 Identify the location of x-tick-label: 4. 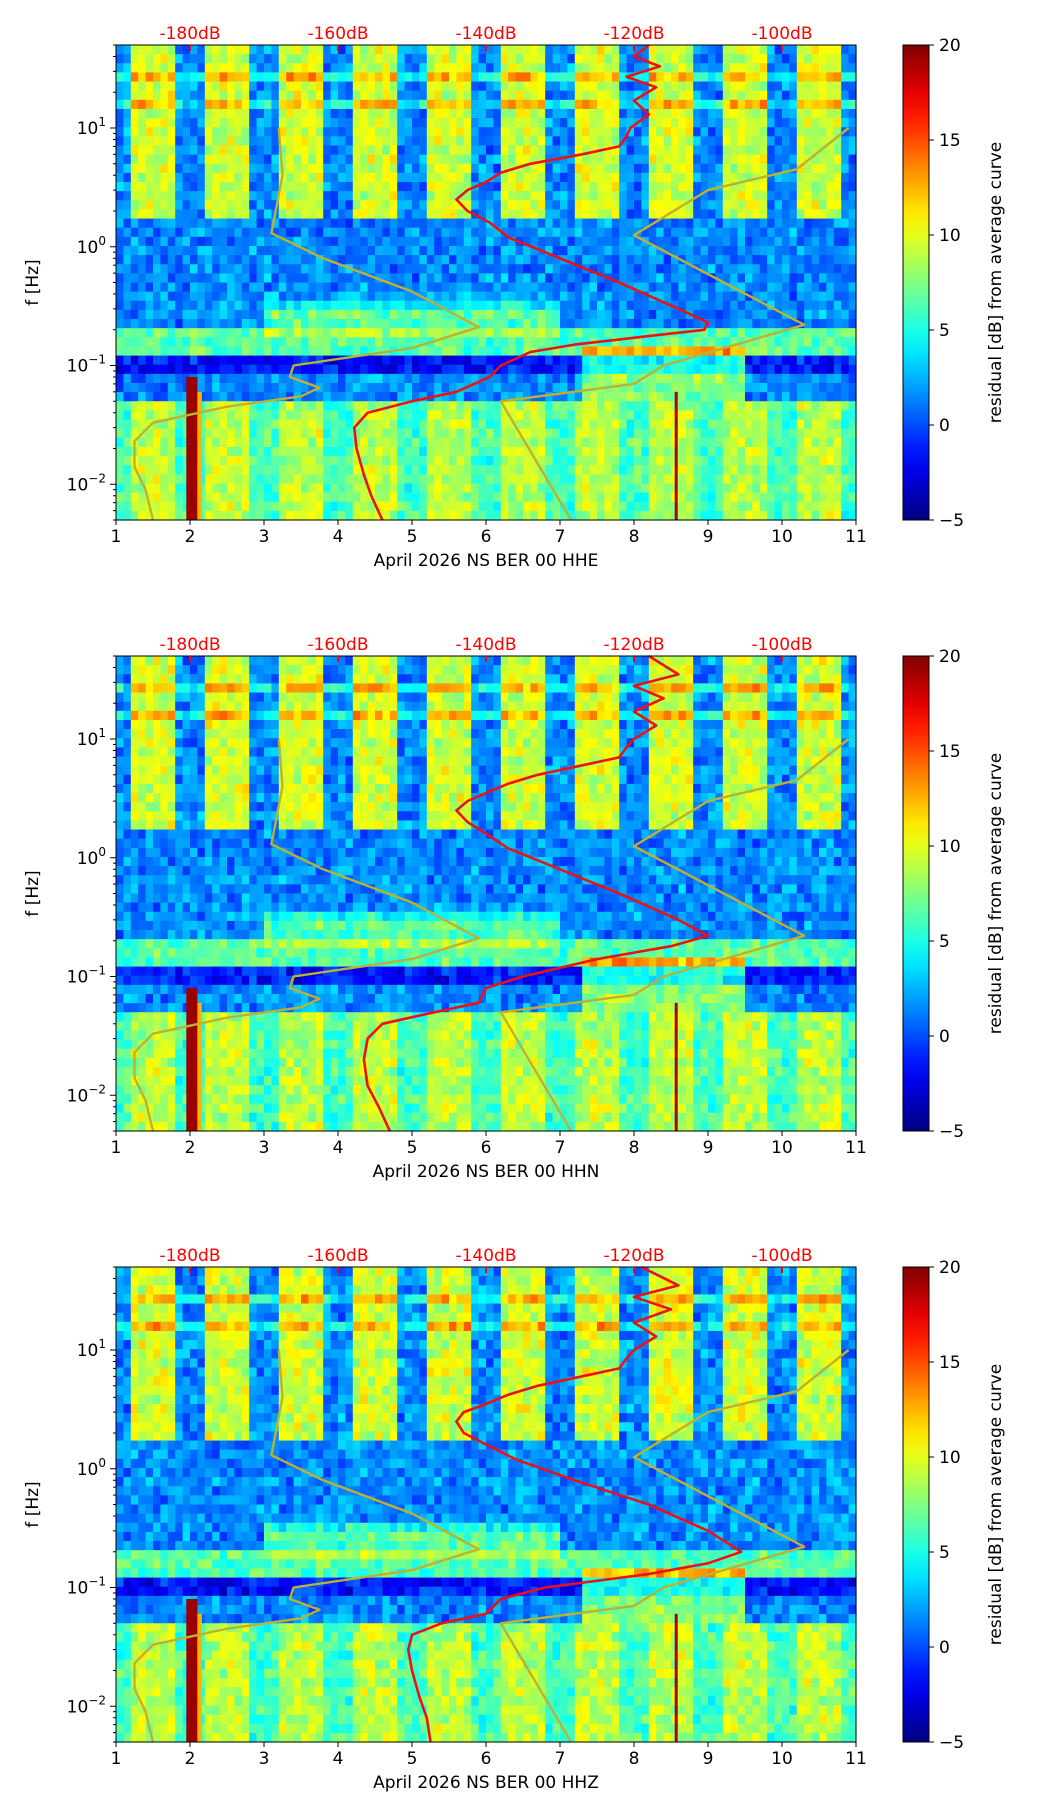
(338, 1759).